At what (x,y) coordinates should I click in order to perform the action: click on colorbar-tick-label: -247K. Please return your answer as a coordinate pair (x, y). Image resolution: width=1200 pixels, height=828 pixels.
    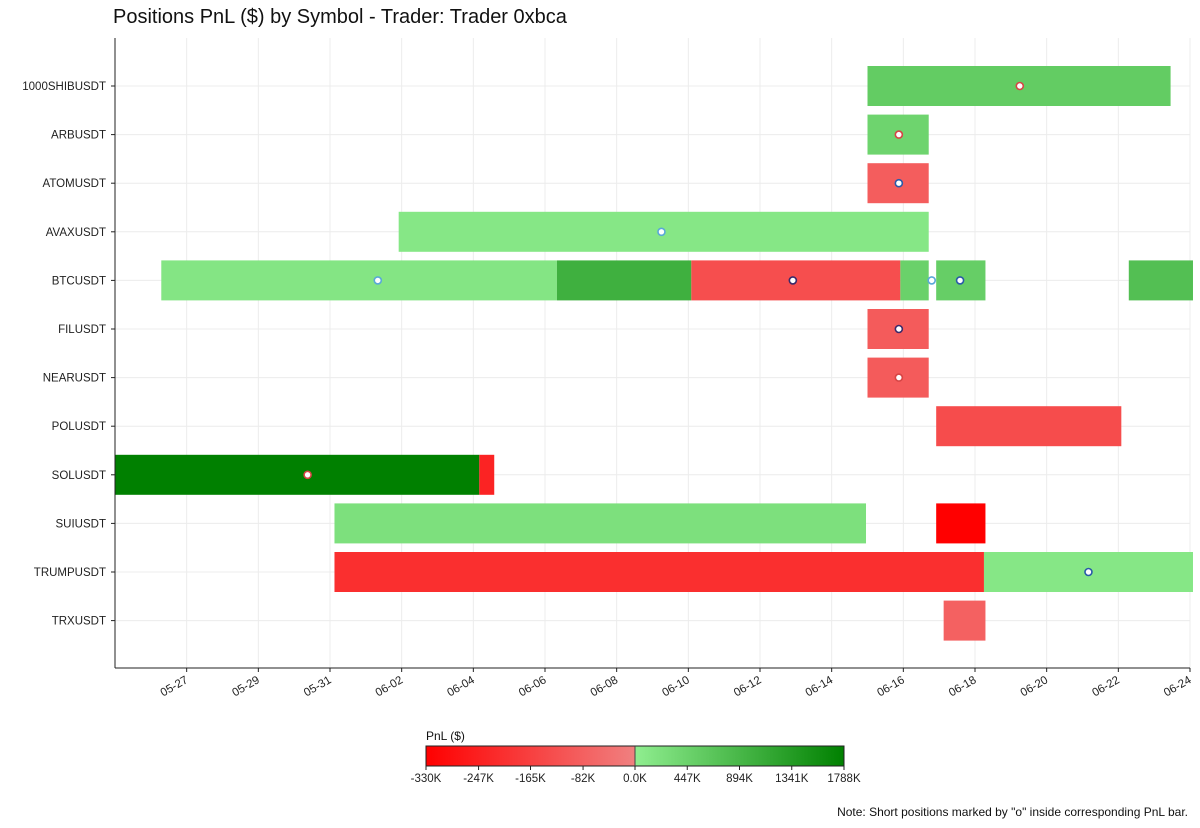
    Looking at the image, I should click on (478, 779).